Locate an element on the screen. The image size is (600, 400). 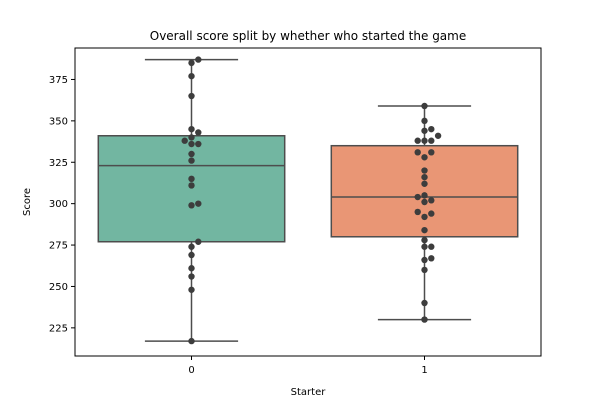
y-axis: 225 250 275 300 325 350 375 is located at coordinates (62, 204).